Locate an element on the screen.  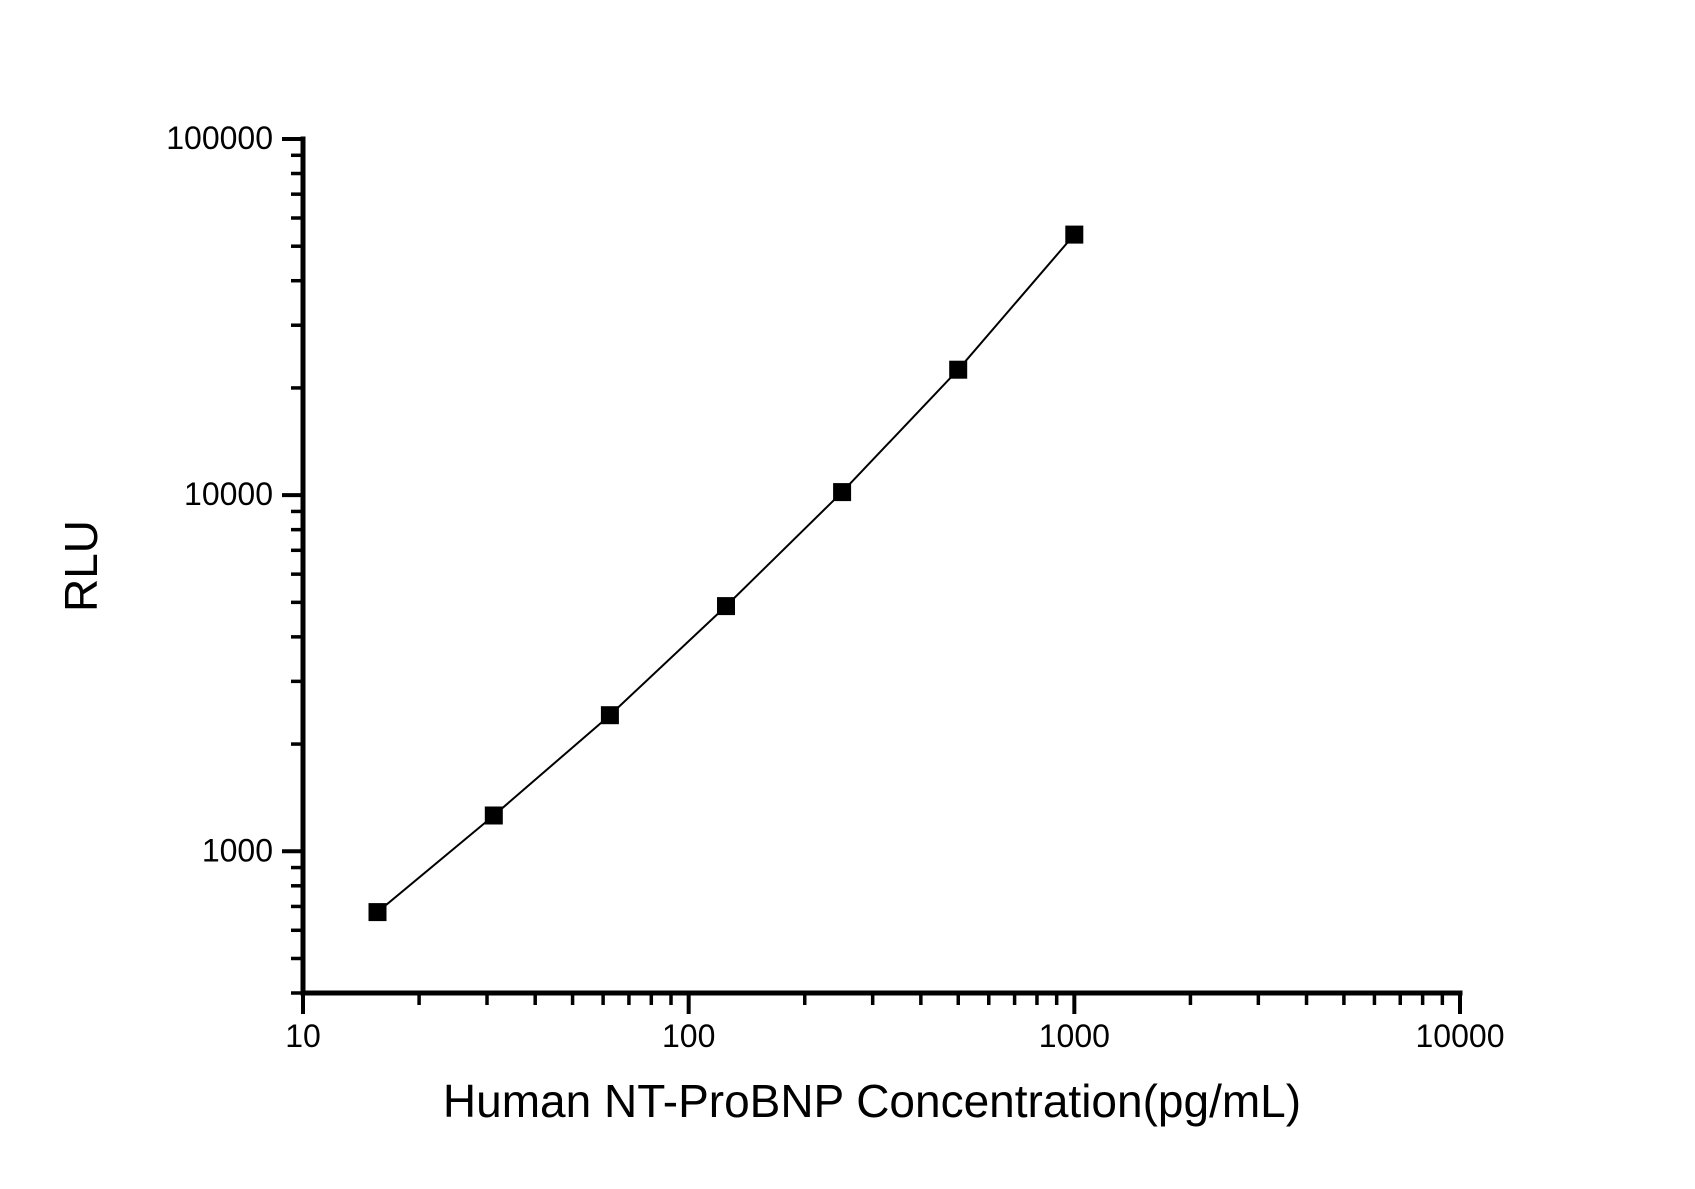
x-axis-tick-label: 1000 is located at coordinates (1074, 1036).